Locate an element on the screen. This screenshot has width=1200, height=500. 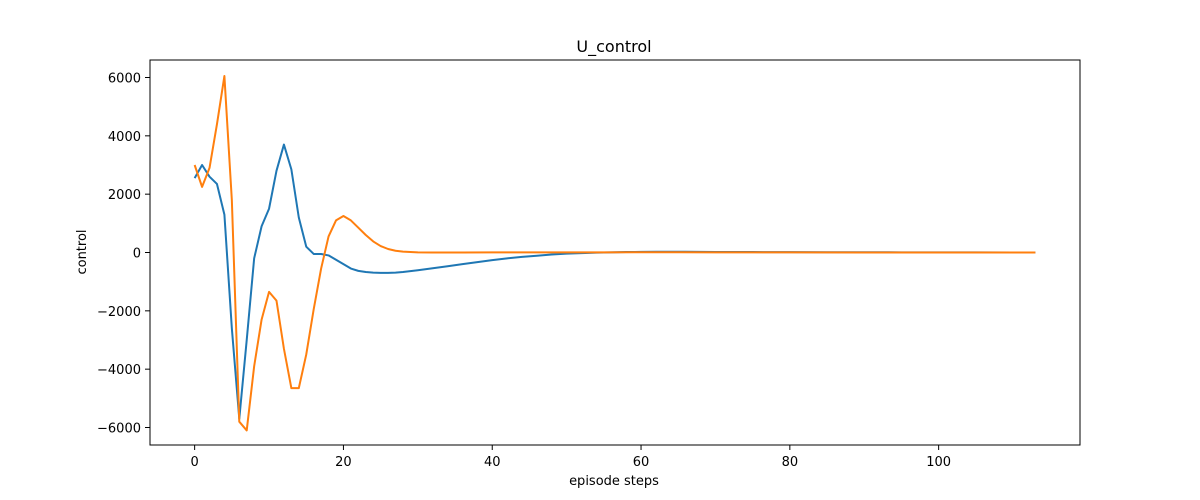
y-tick-label: −2000 is located at coordinates (119, 312).